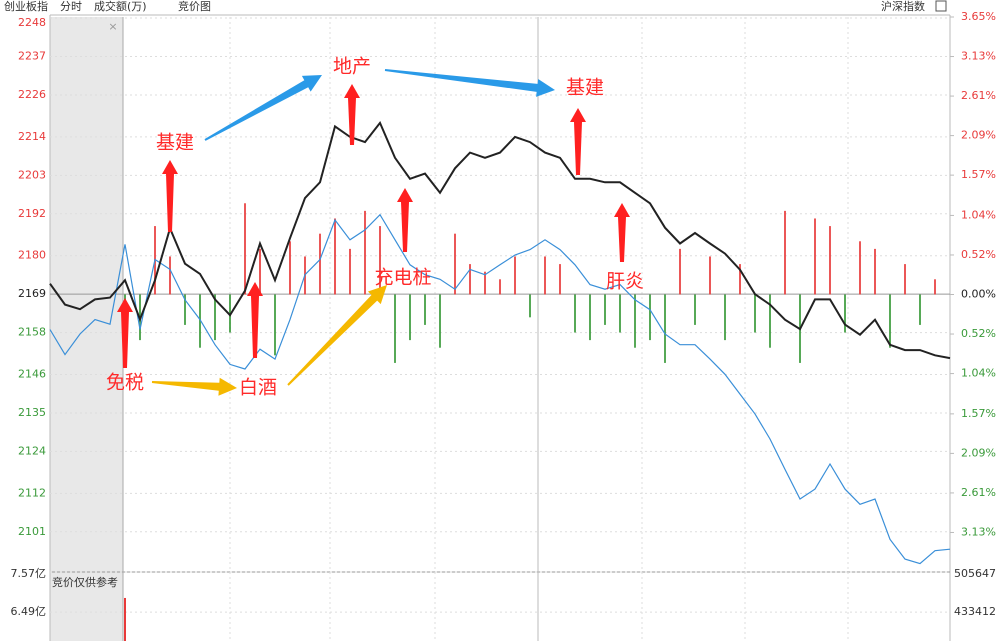  What do you see at coordinates (32, 293) in the screenshot?
I see `y-tick-label: 2169` at bounding box center [32, 293].